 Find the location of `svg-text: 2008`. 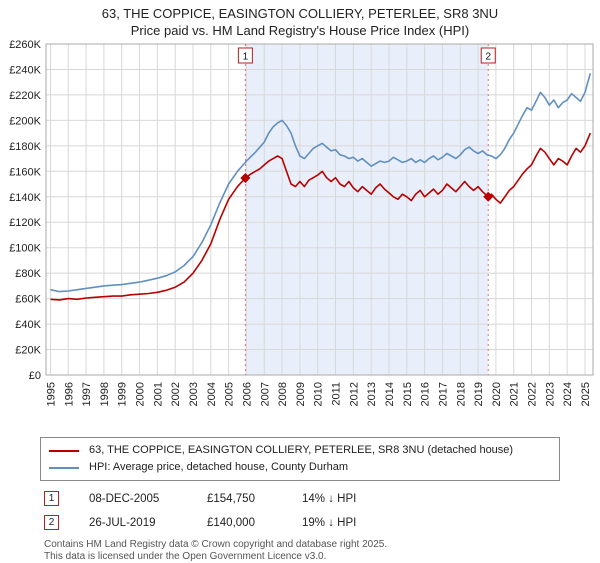

svg-text: 2008 is located at coordinates (283, 394).